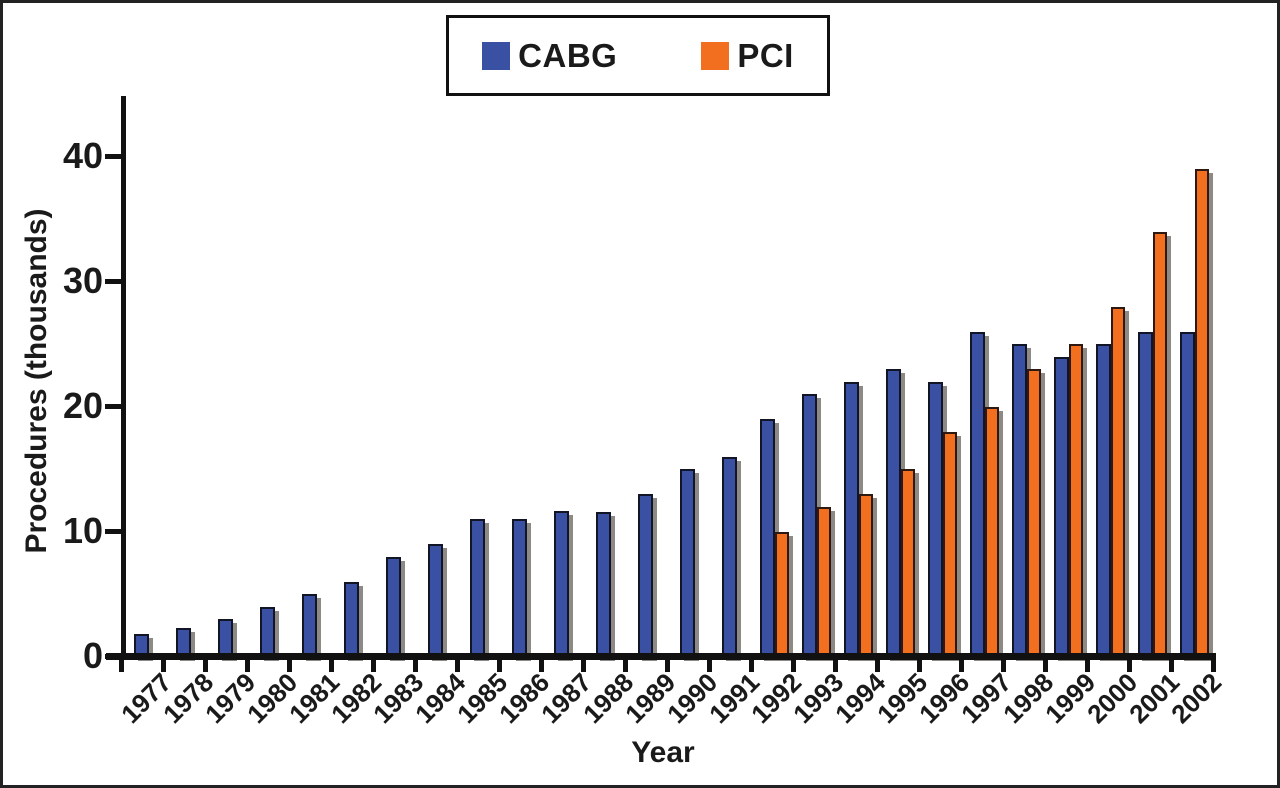  What do you see at coordinates (824, 582) in the screenshot?
I see `bar-pci-1993` at bounding box center [824, 582].